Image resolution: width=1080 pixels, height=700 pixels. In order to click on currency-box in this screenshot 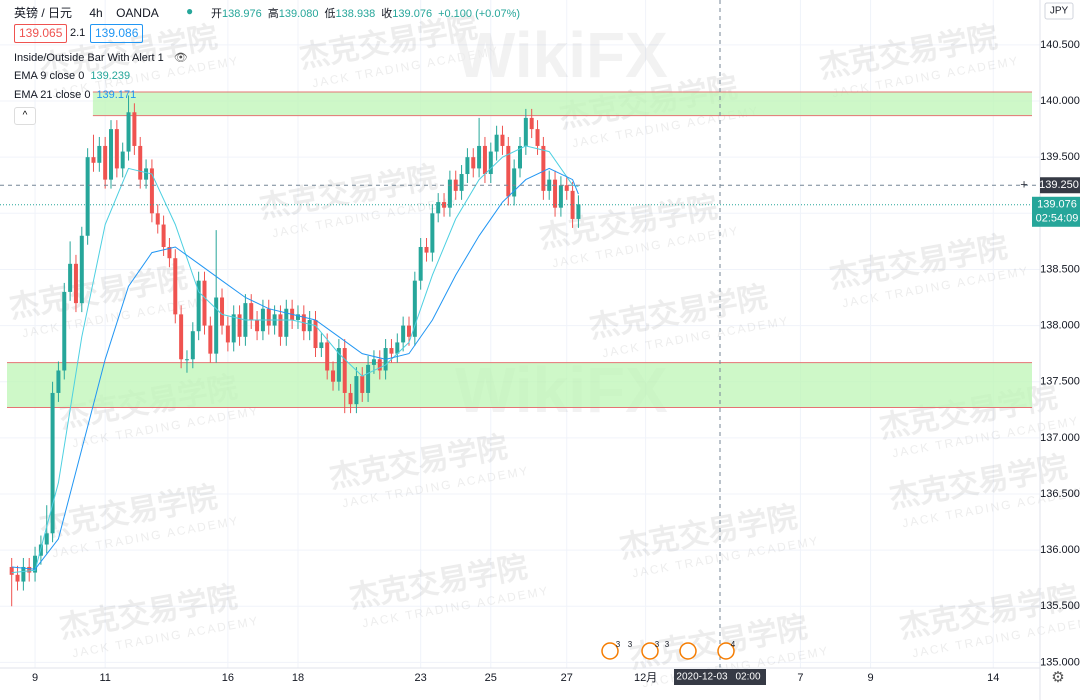, I will do `click(1059, 11)`.